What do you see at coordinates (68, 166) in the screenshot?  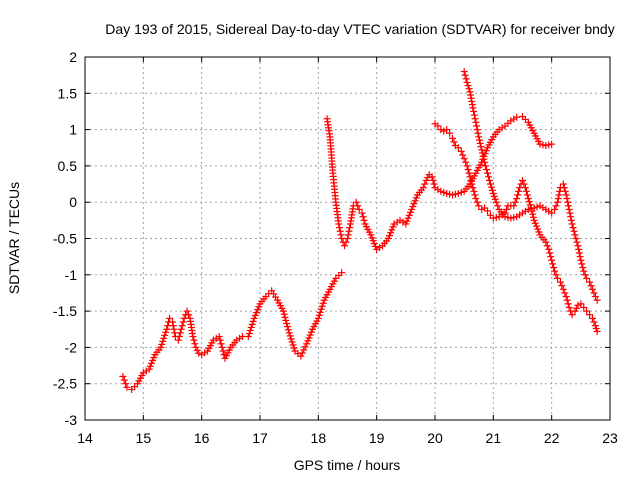 I see `y-tick-label: 0.5` at bounding box center [68, 166].